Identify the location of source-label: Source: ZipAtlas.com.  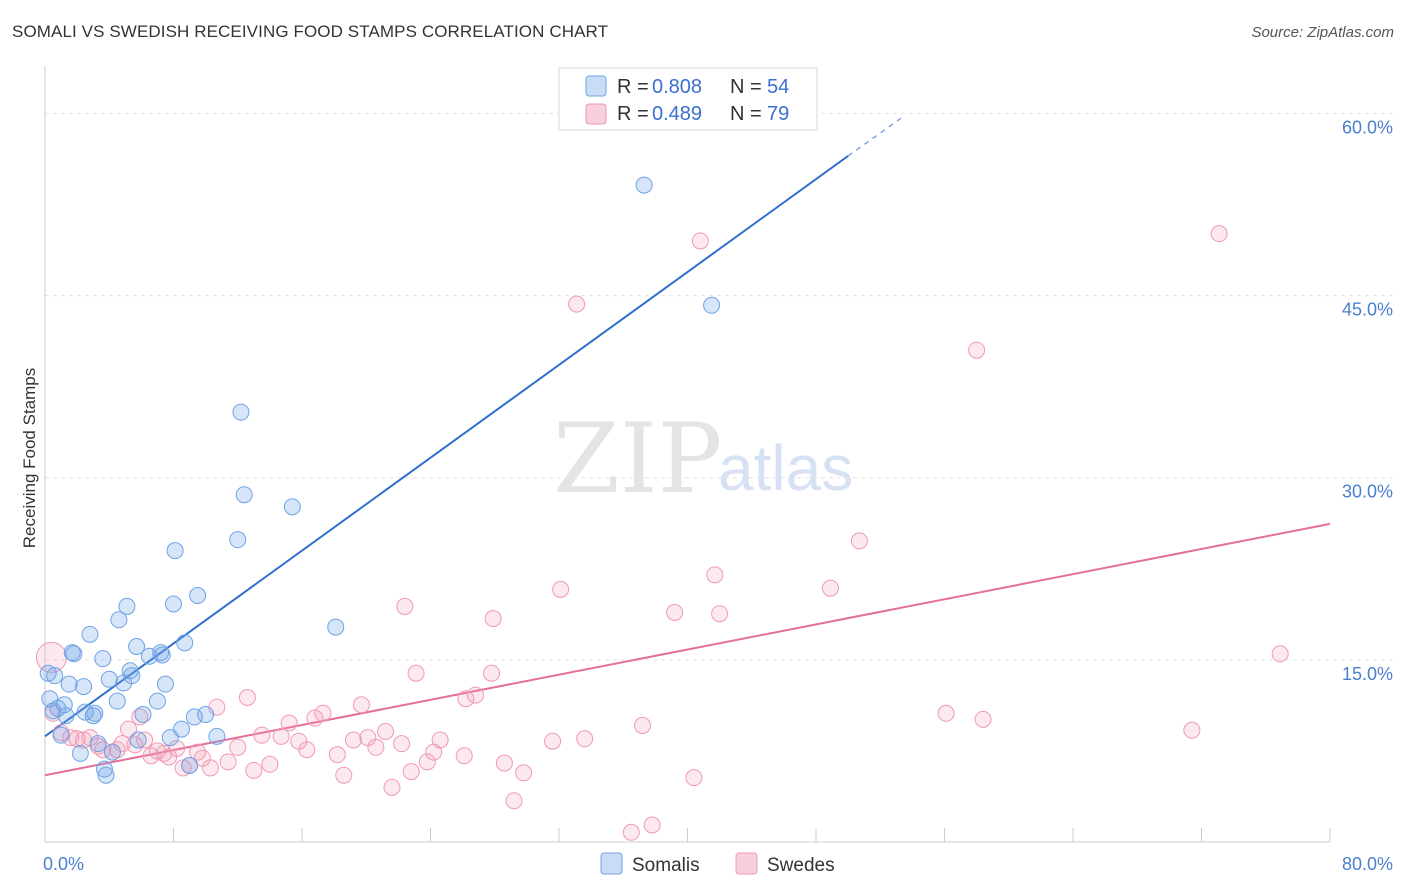
(1322, 32).